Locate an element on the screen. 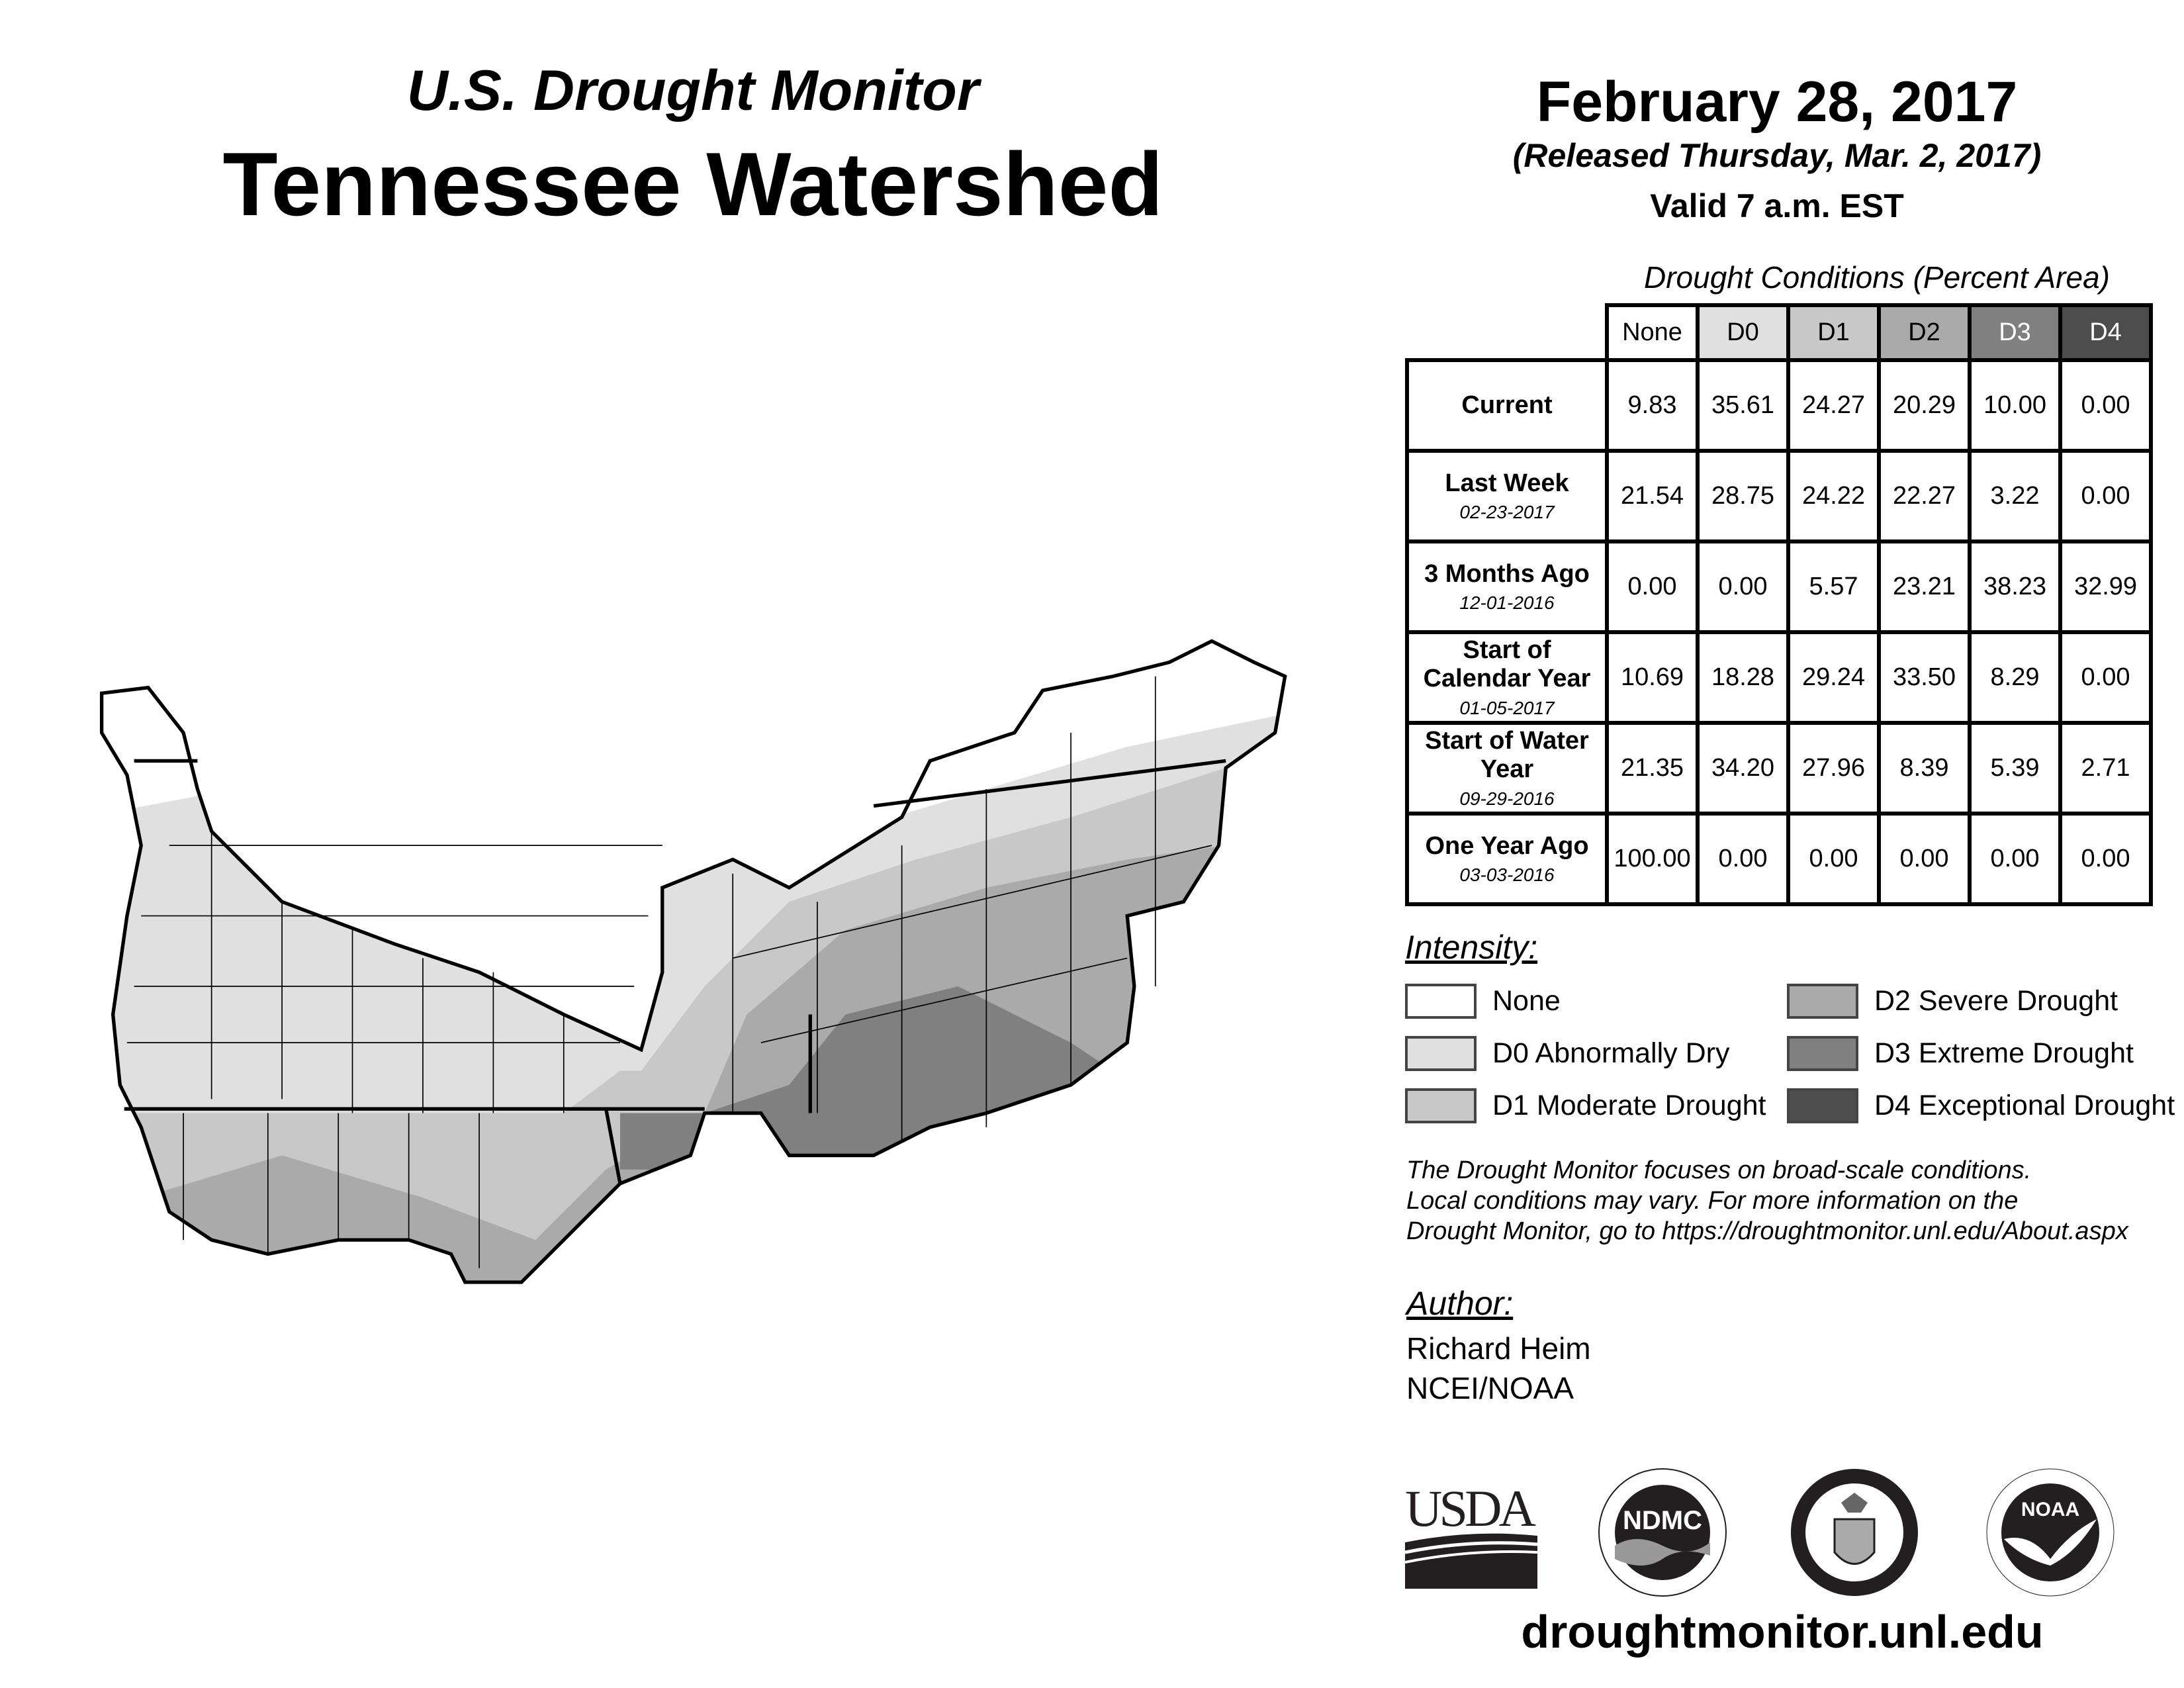 The width and height of the screenshot is (2184, 1688). table-cell: 21.54 is located at coordinates (1652, 496).